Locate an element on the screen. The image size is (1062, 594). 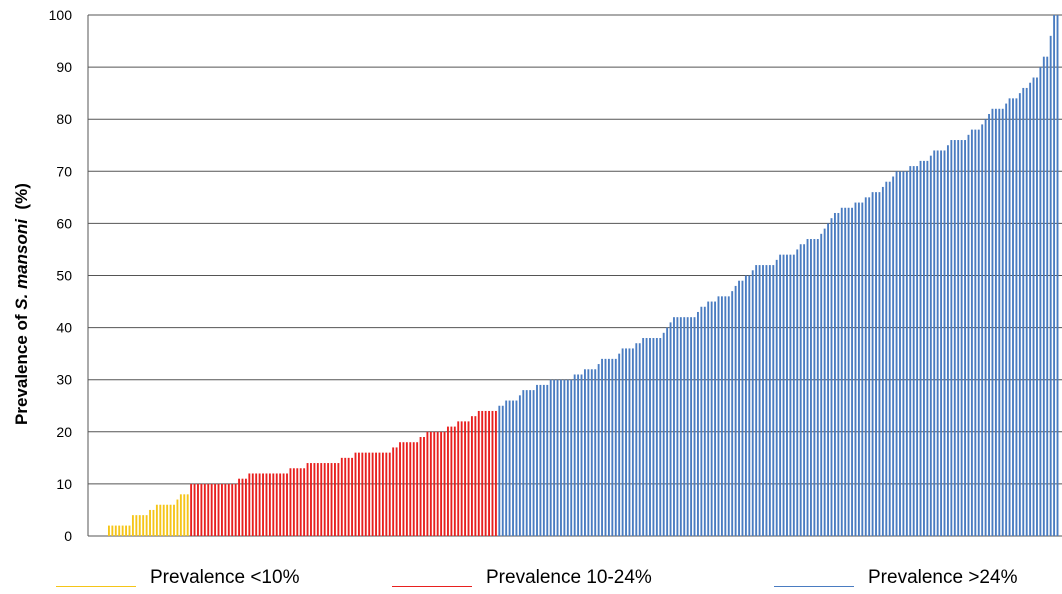
legend-item-low: Prevalence <10% is located at coordinates (177, 578).